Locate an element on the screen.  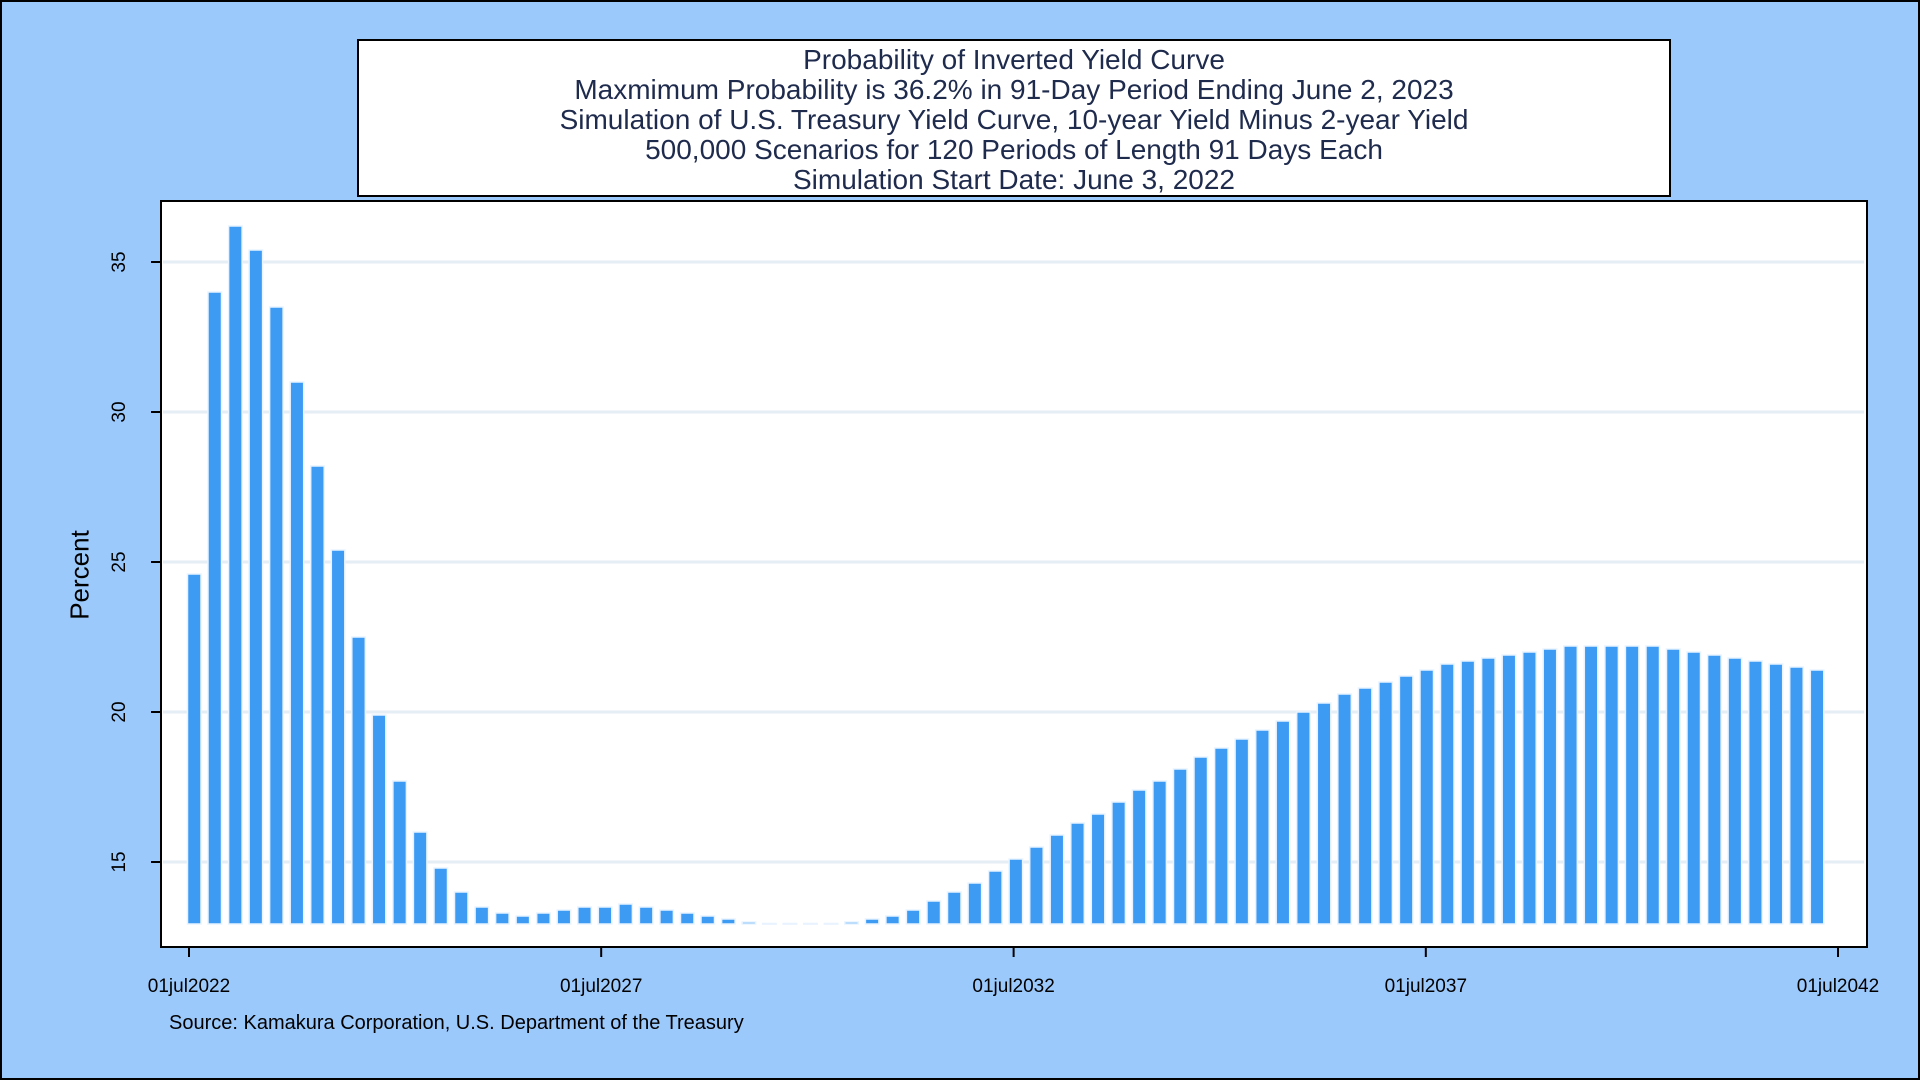
x-tick-label: 01jul2042 is located at coordinates (1838, 986).